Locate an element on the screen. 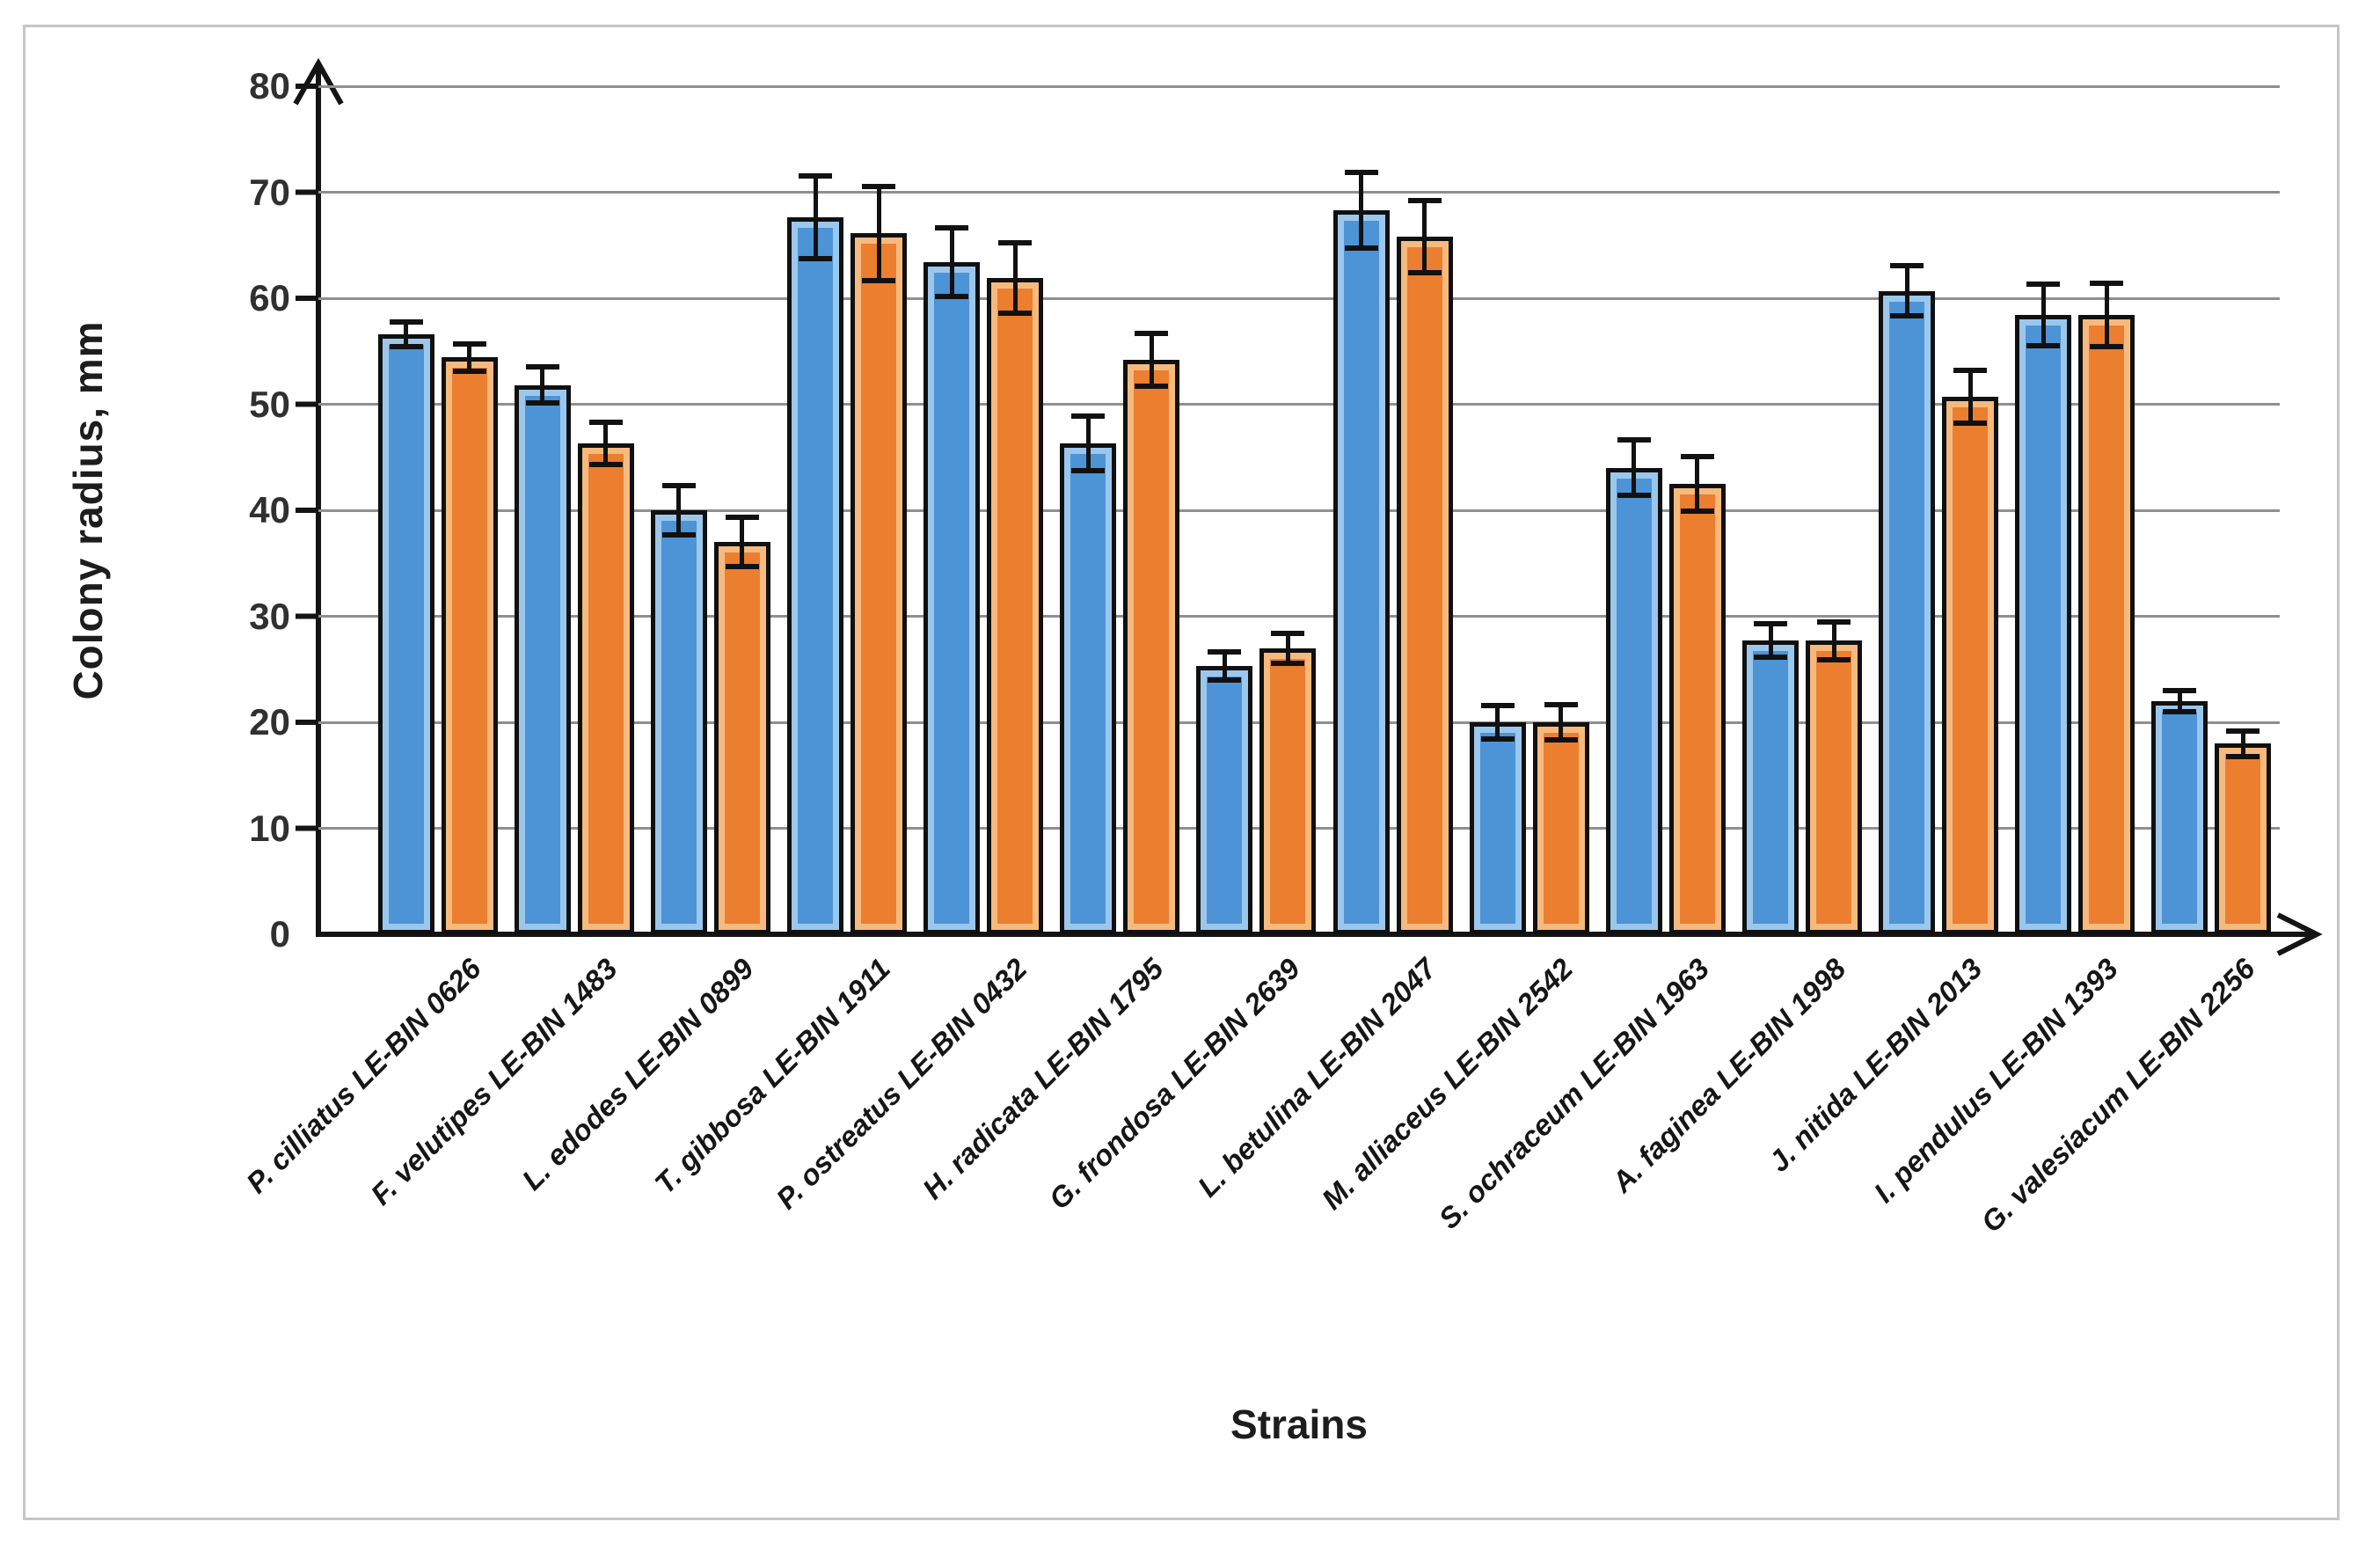 The width and height of the screenshot is (2380, 1551). y-tick-label: 0 is located at coordinates (279, 934).